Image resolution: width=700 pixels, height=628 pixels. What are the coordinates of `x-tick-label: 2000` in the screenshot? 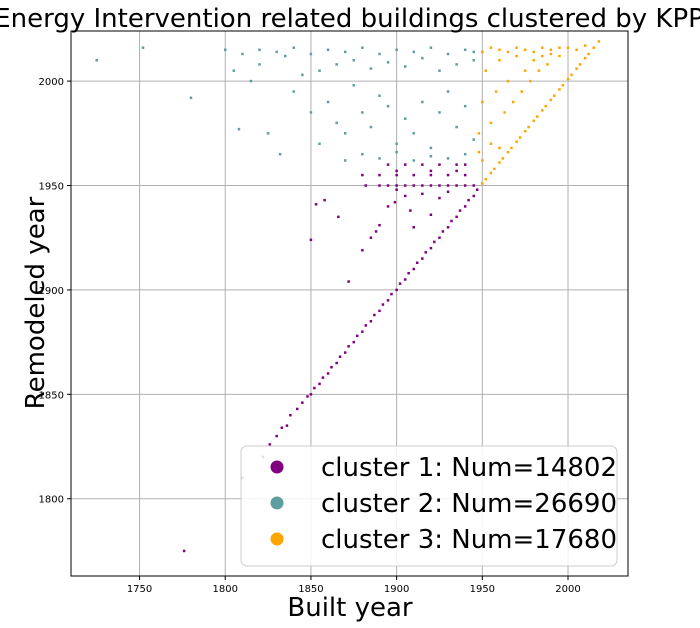 It's located at (567, 589).